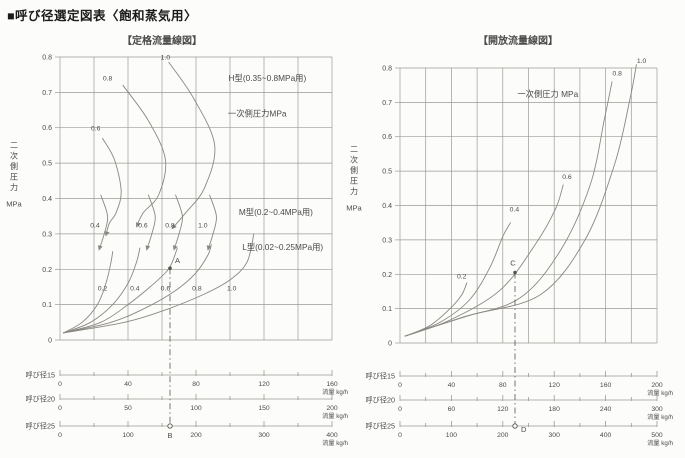 This screenshot has height=458, width=685. Describe the element at coordinates (192, 145) in the screenshot. I see `curve-H-1.0` at that location.